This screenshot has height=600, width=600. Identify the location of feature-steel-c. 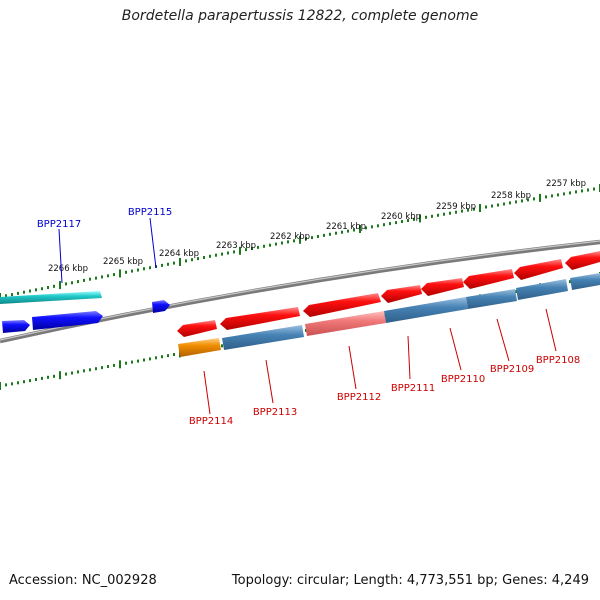
(491, 299).